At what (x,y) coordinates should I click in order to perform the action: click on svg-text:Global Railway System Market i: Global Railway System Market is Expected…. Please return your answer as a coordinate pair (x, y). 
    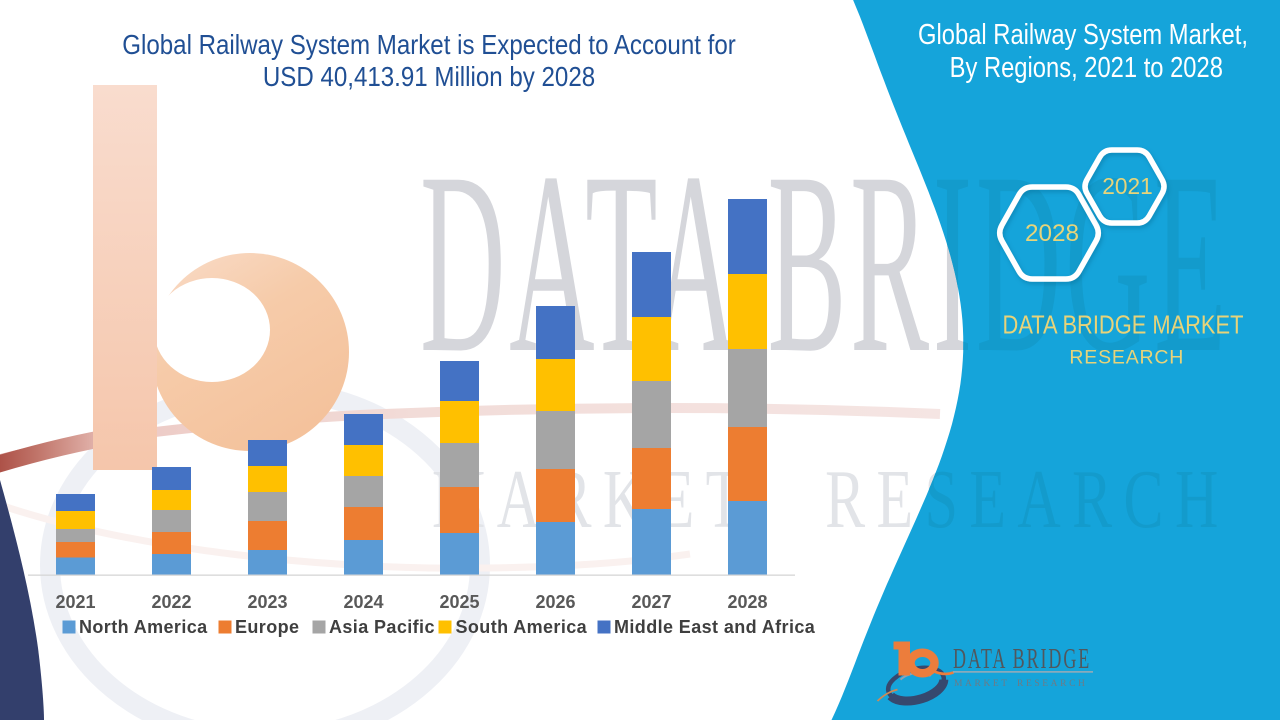
    Looking at the image, I should click on (429, 46).